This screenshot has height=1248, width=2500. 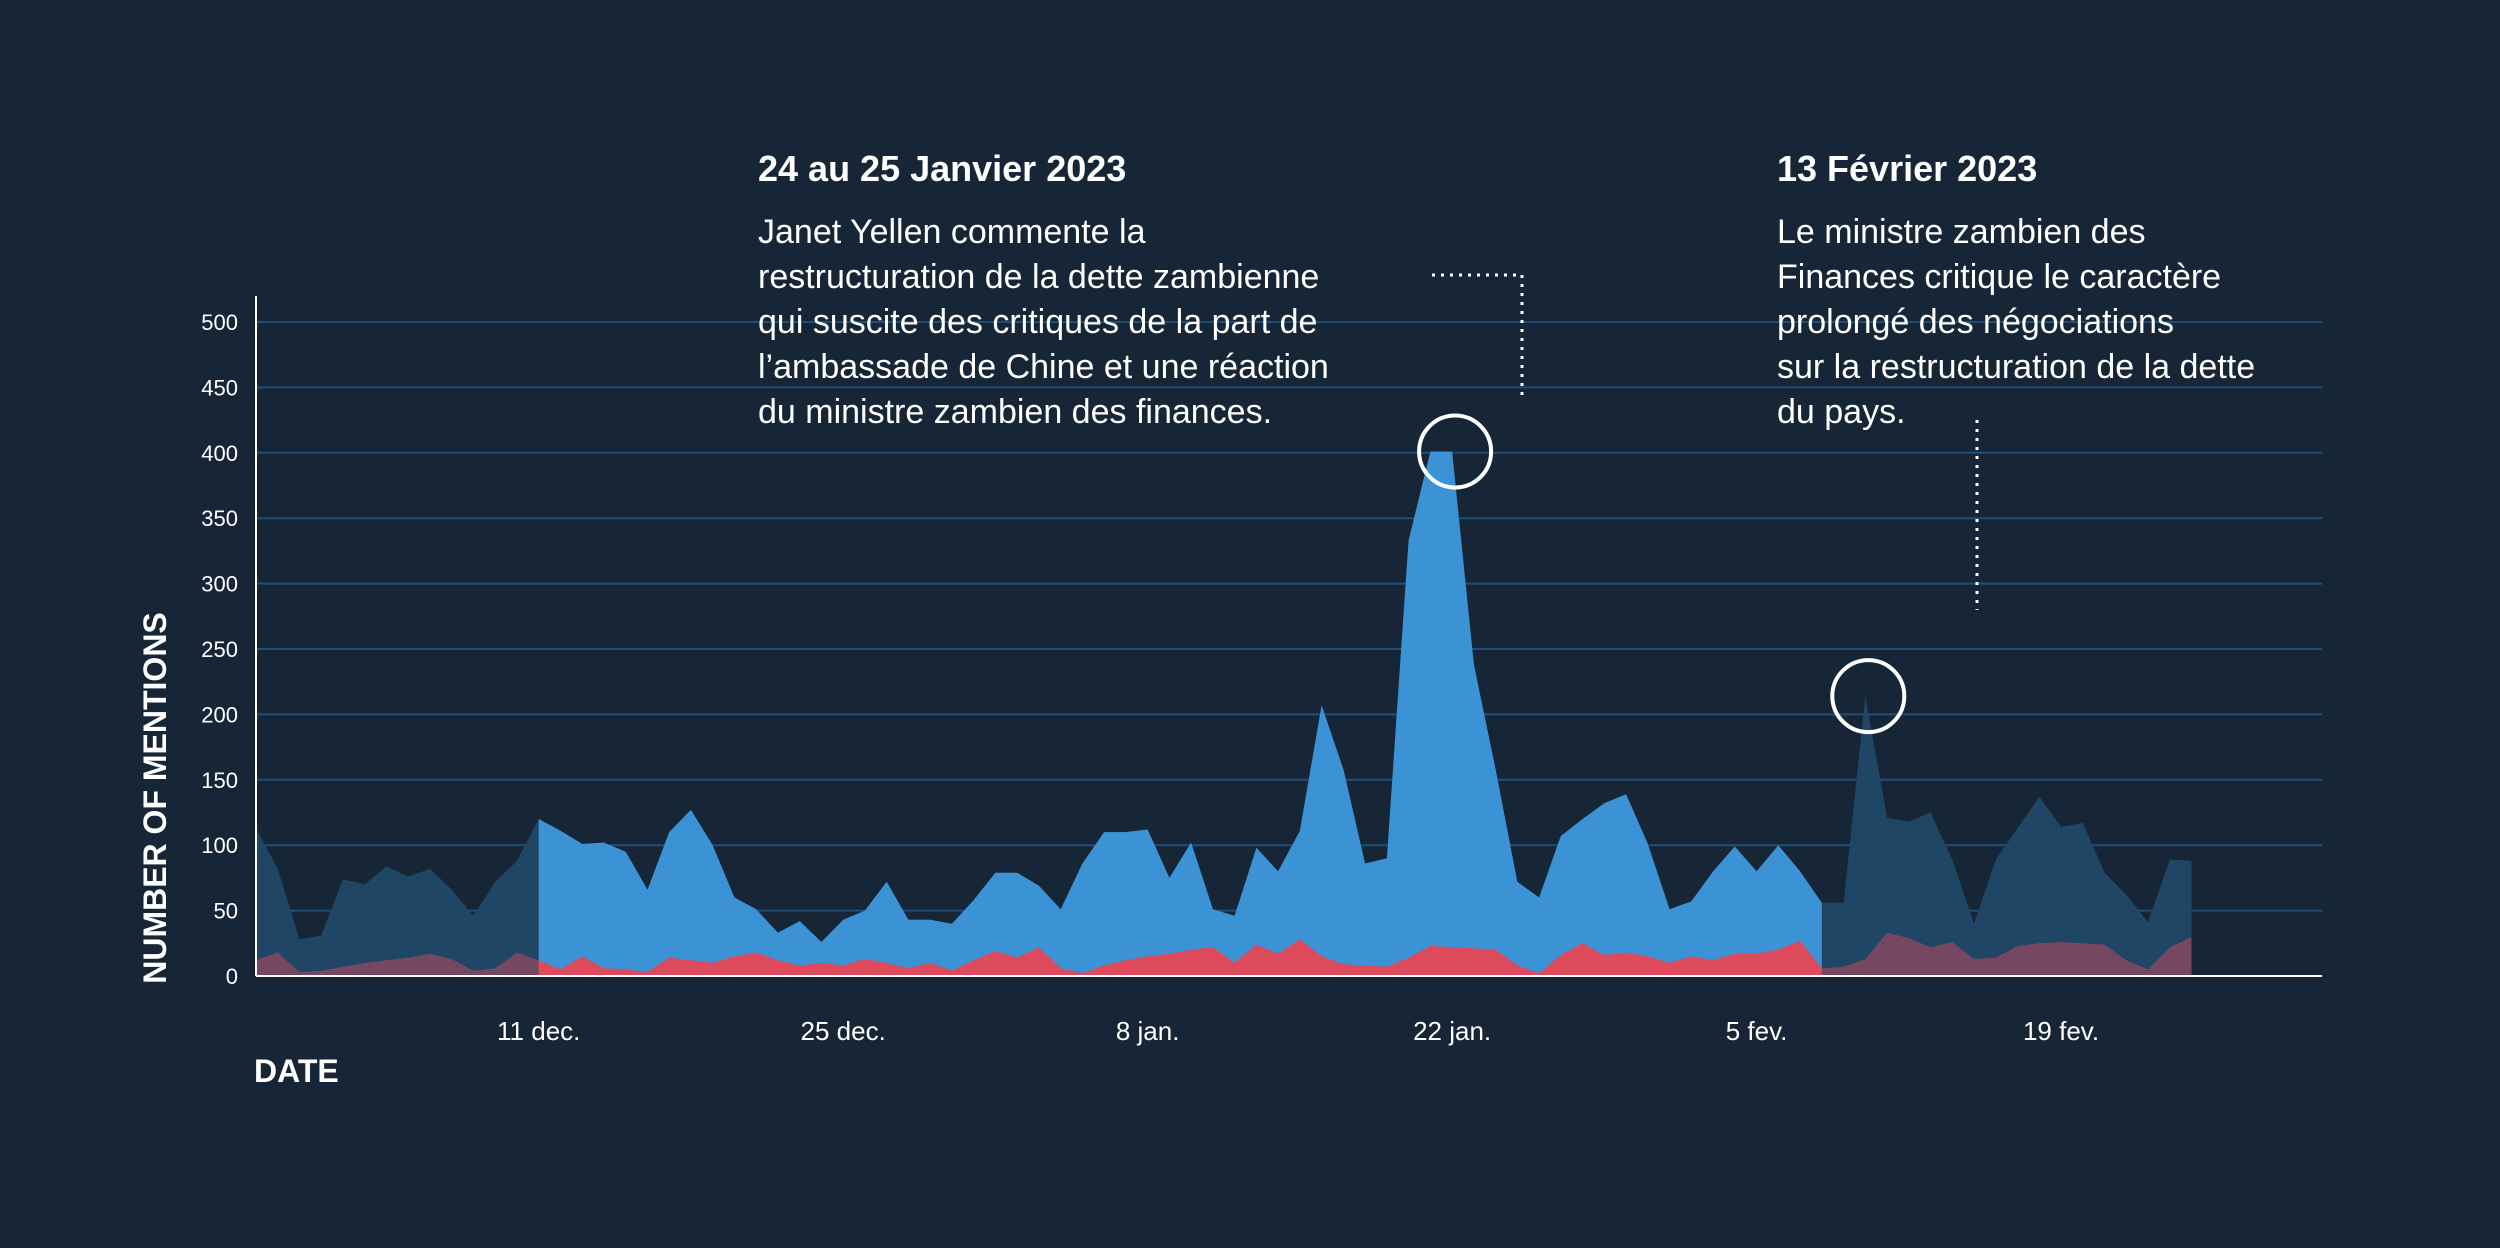 What do you see at coordinates (219, 453) in the screenshot?
I see `y-tick-label: 400` at bounding box center [219, 453].